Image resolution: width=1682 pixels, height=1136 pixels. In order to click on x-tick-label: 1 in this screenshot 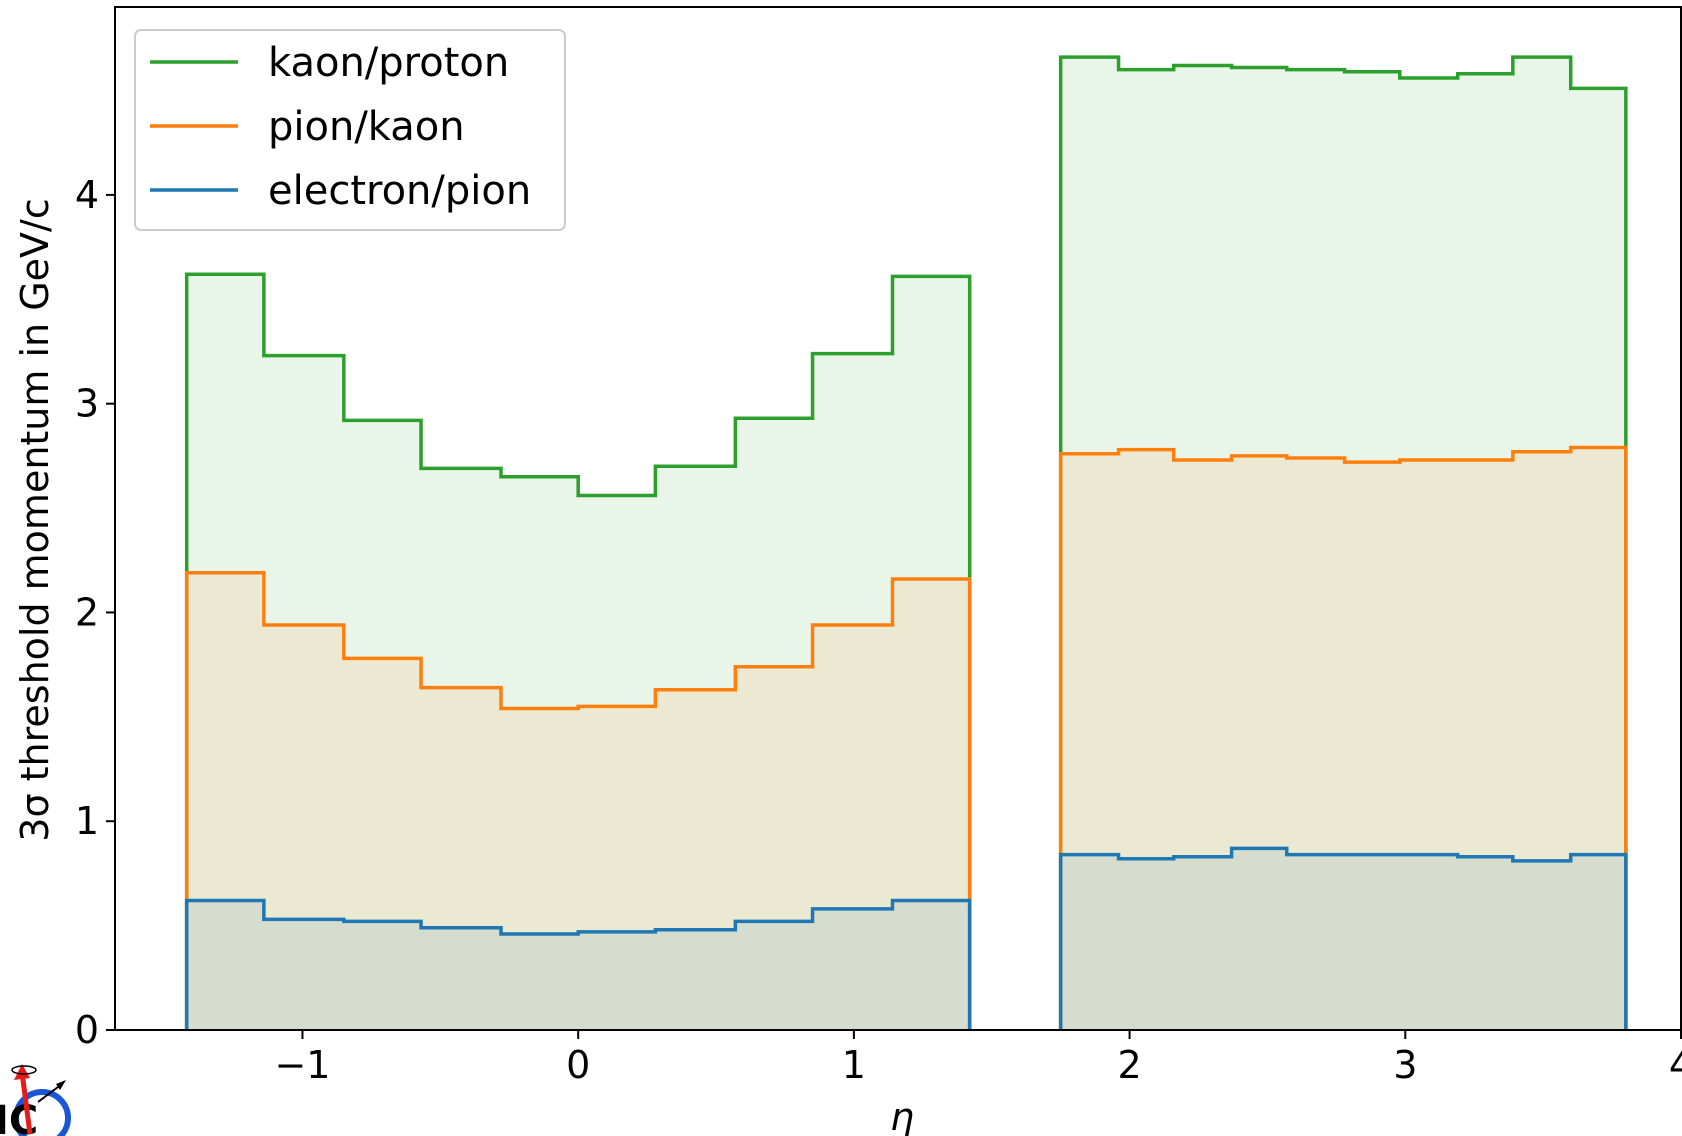, I will do `click(854, 1065)`.